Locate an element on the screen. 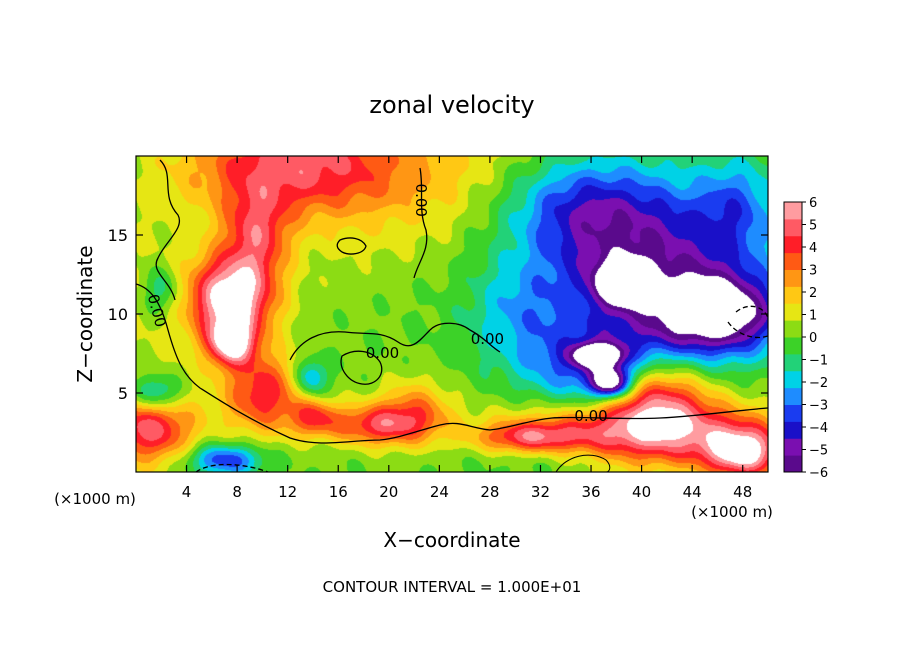  x-unit-label: (×1000 m) is located at coordinates (732, 512).